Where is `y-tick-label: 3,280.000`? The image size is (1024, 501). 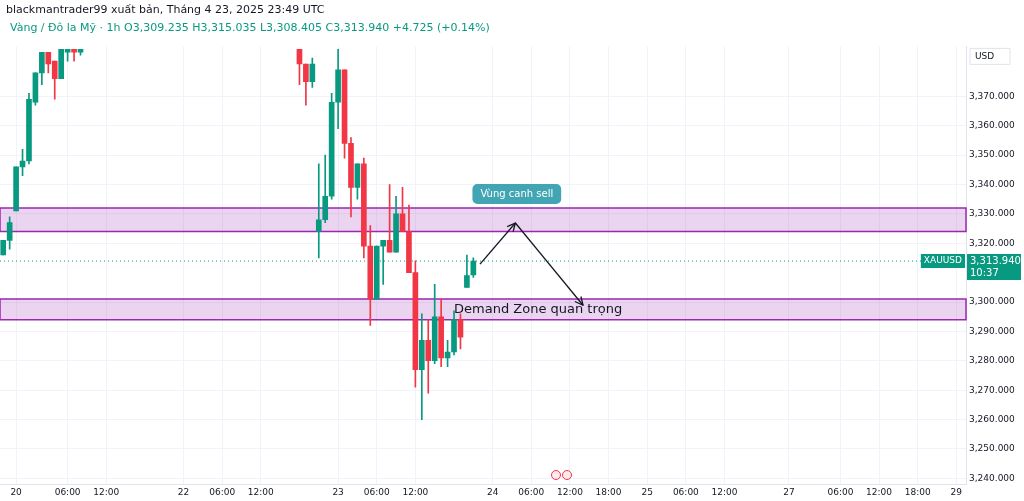 y-tick-label: 3,280.000 is located at coordinates (992, 360).